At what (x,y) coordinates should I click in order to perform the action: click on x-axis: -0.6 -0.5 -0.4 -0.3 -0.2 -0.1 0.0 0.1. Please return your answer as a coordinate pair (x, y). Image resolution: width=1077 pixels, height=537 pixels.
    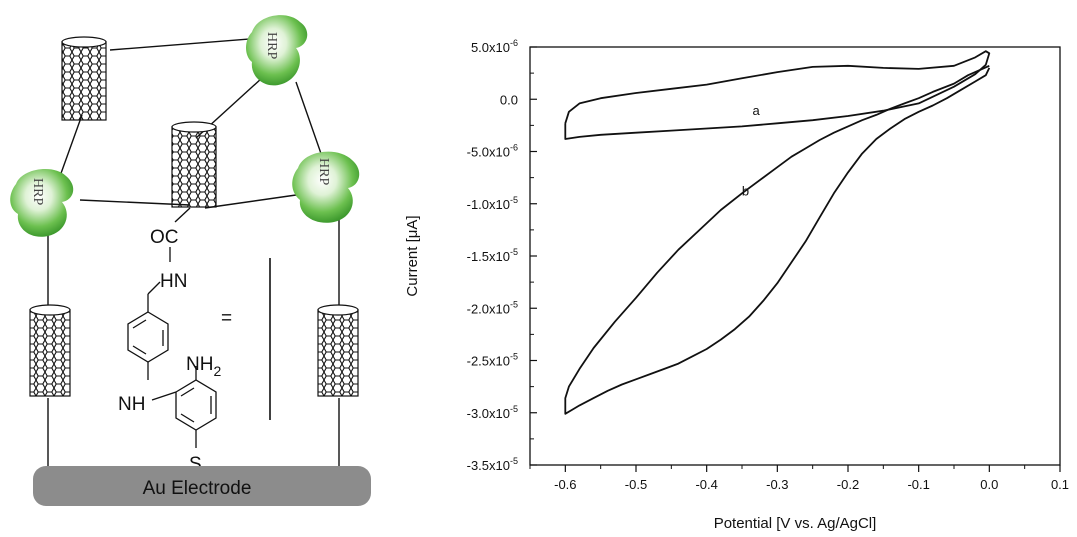
    Looking at the image, I should click on (799, 478).